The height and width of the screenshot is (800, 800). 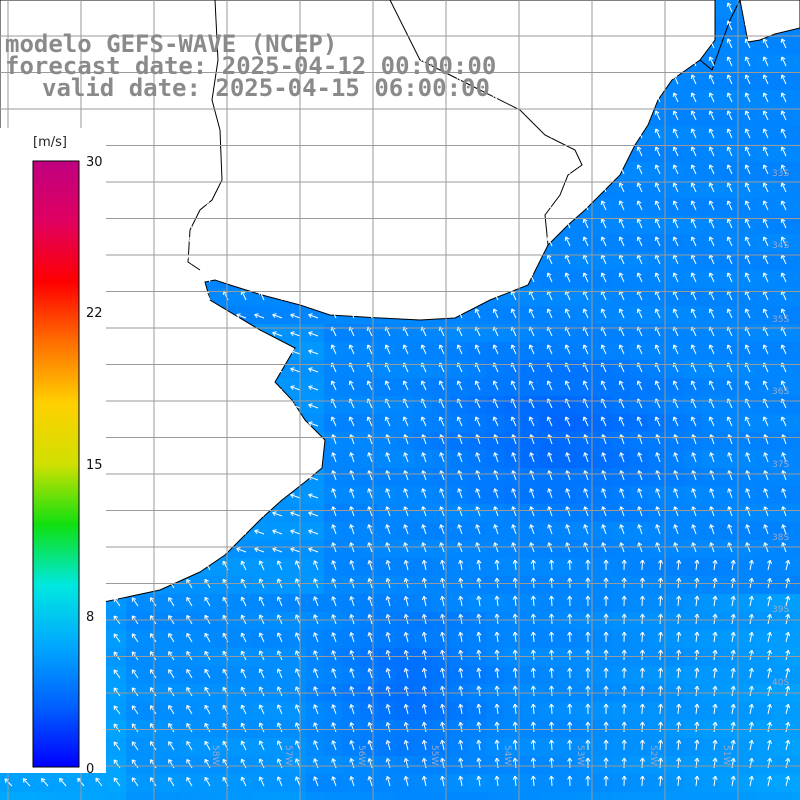 I want to click on lat-label: 38S, so click(x=780, y=538).